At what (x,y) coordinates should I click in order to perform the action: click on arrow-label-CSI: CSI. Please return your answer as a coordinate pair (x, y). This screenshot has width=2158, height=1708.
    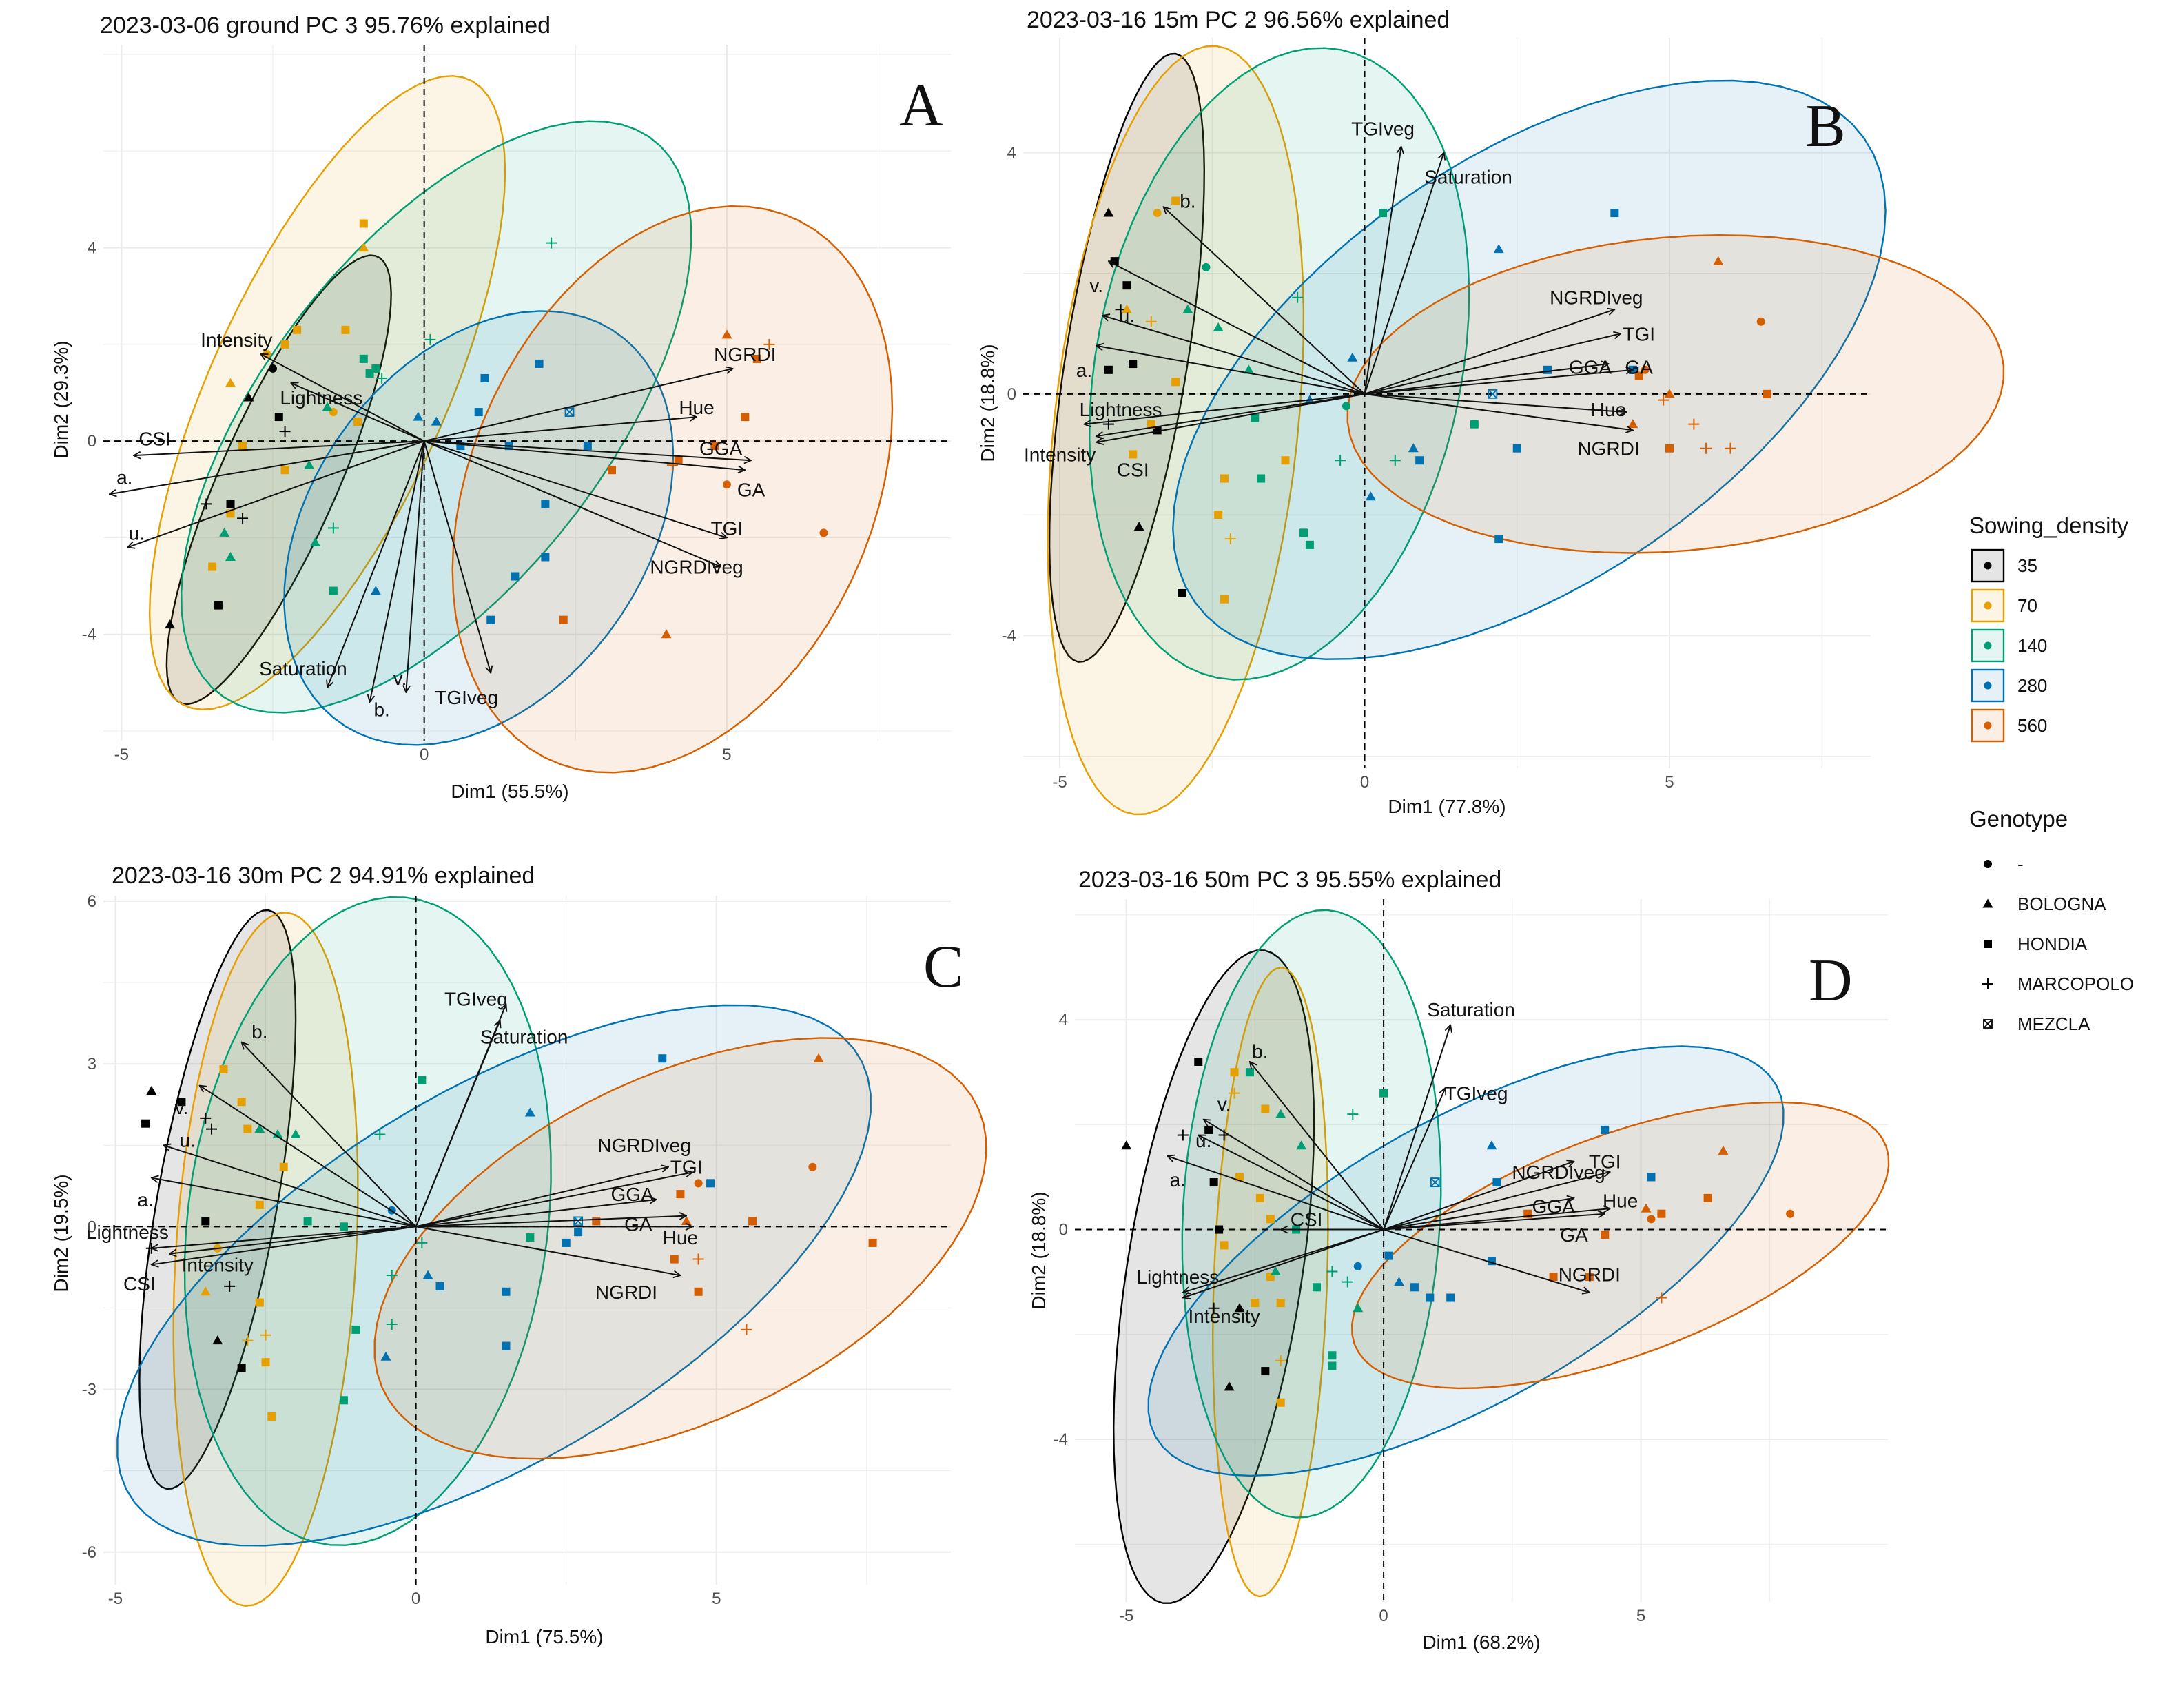
    Looking at the image, I should click on (1307, 1219).